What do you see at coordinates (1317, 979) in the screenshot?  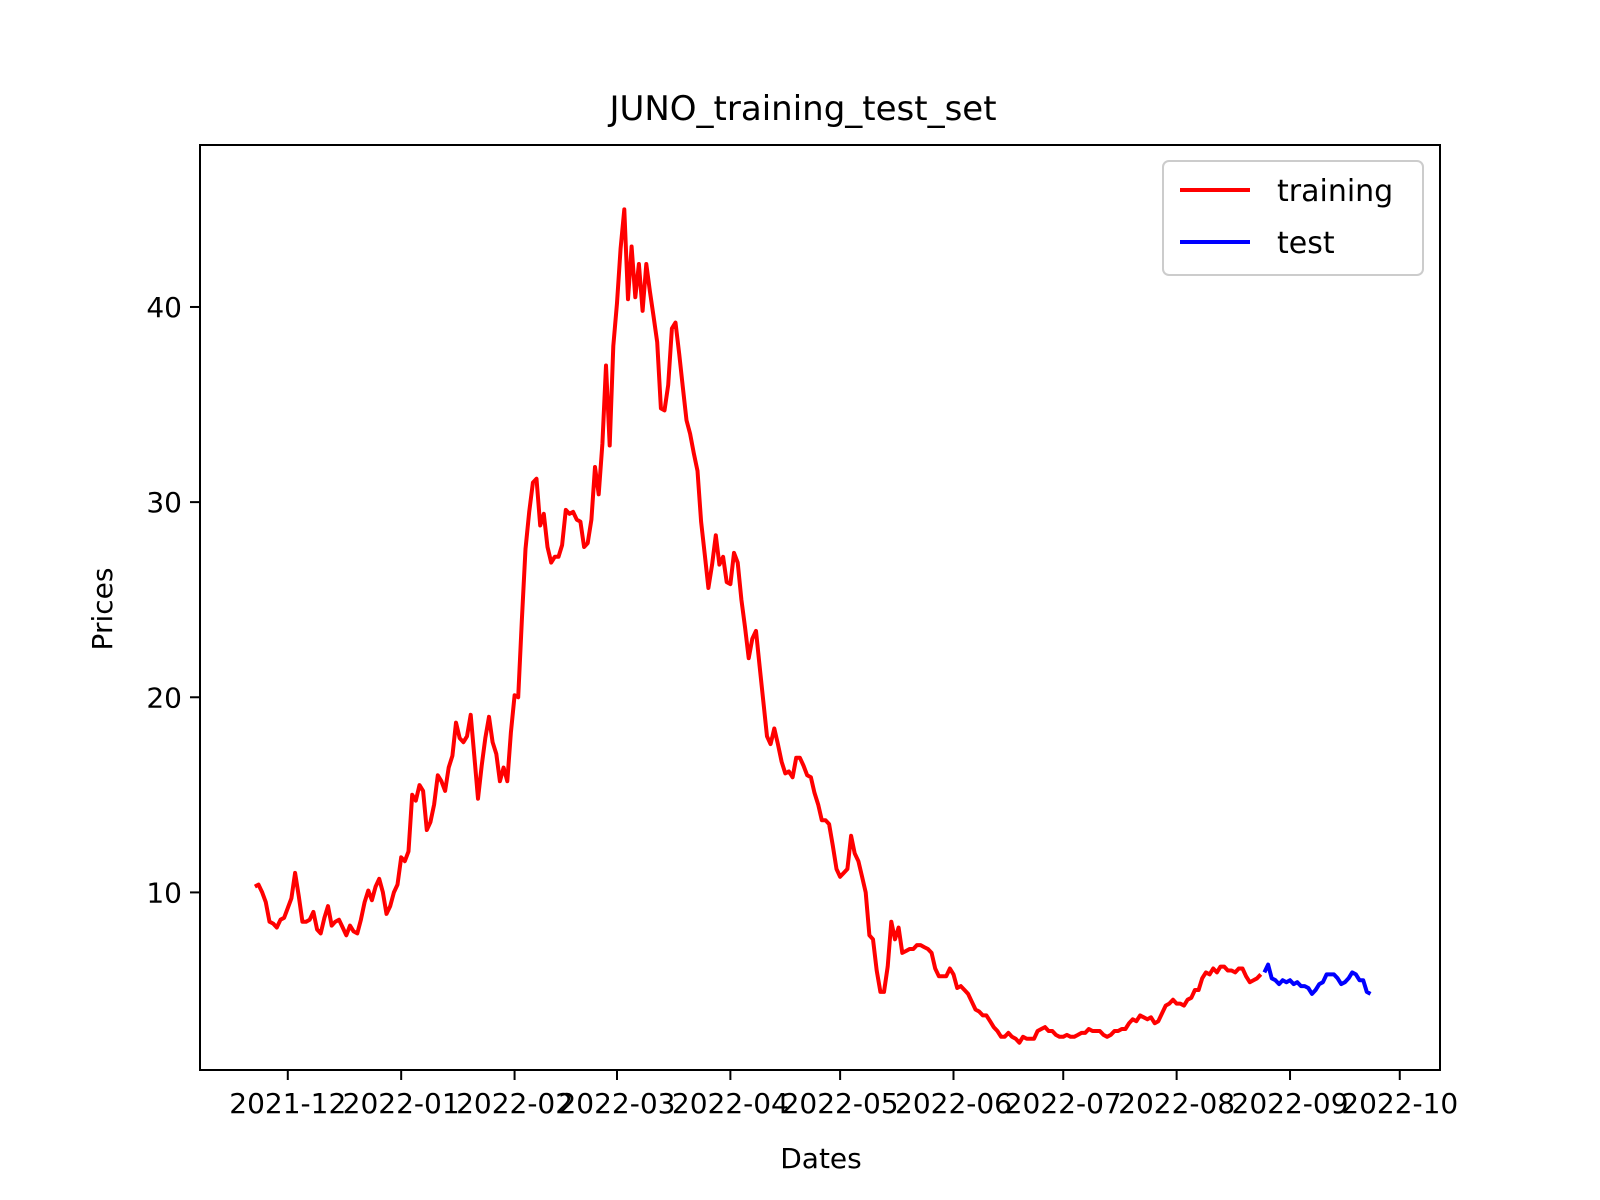 I see `series-line-test` at bounding box center [1317, 979].